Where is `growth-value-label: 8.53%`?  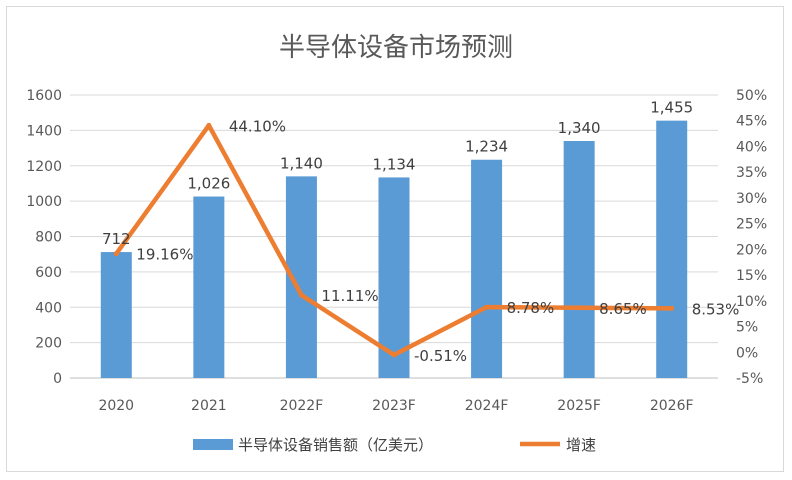 growth-value-label: 8.53% is located at coordinates (716, 309).